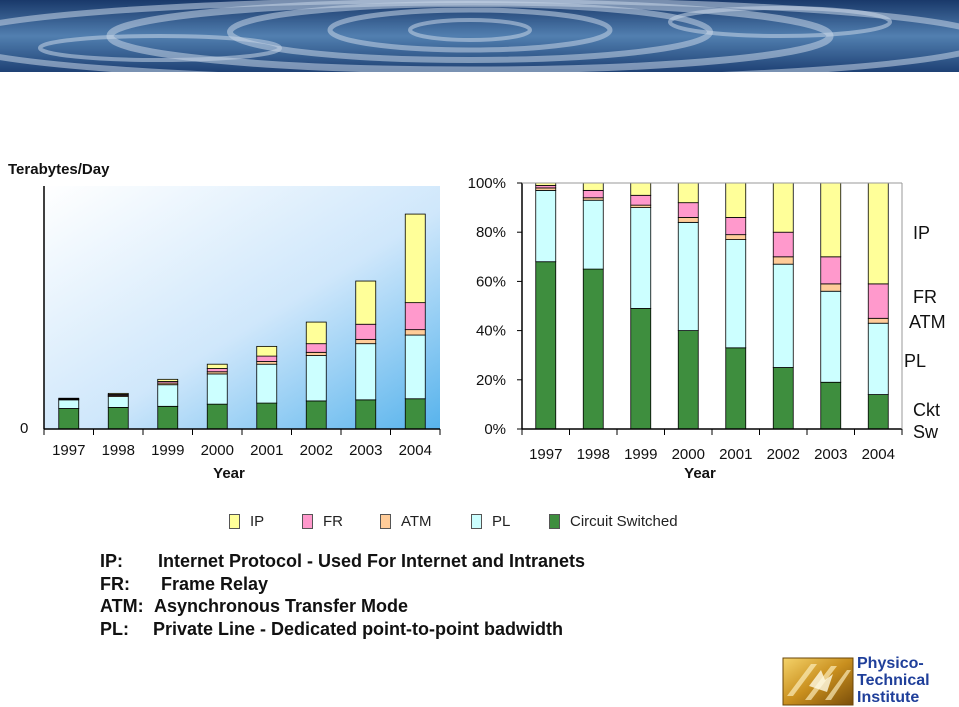  Describe the element at coordinates (927, 322) in the screenshot. I see `side-label-atm: ATM` at that location.